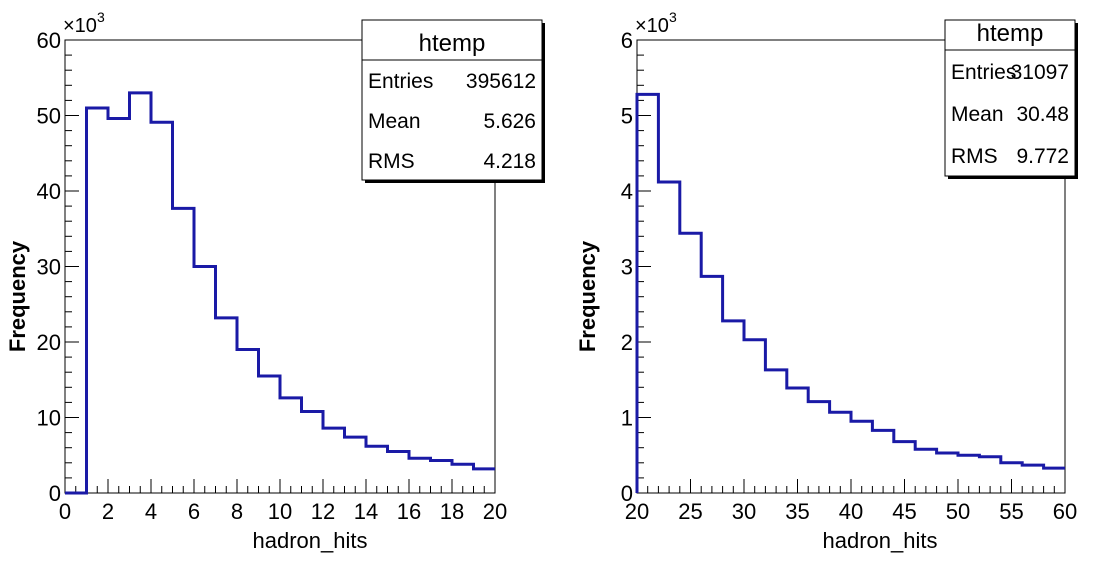 Image resolution: width=1110 pixels, height=568 pixels. Describe the element at coordinates (509, 121) in the screenshot. I see `stats-value: 5.626` at that location.